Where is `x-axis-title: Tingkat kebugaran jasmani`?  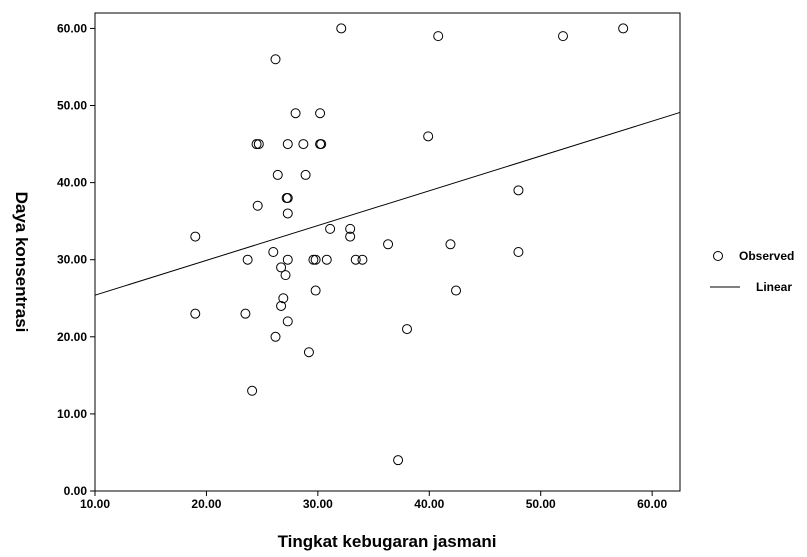
x-axis-title: Tingkat kebugaran jasmani is located at coordinates (387, 541).